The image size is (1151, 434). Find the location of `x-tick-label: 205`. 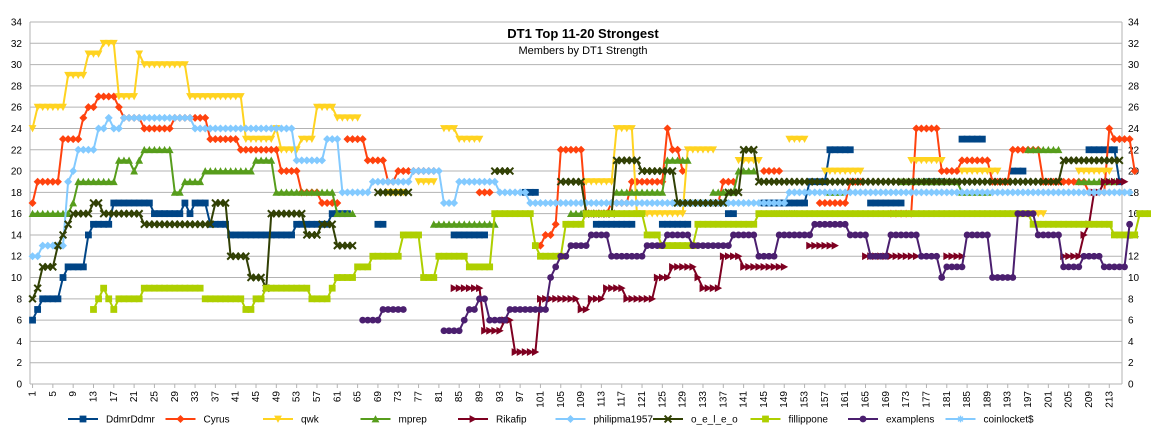

x-tick-label: 205 is located at coordinates (1069, 399).